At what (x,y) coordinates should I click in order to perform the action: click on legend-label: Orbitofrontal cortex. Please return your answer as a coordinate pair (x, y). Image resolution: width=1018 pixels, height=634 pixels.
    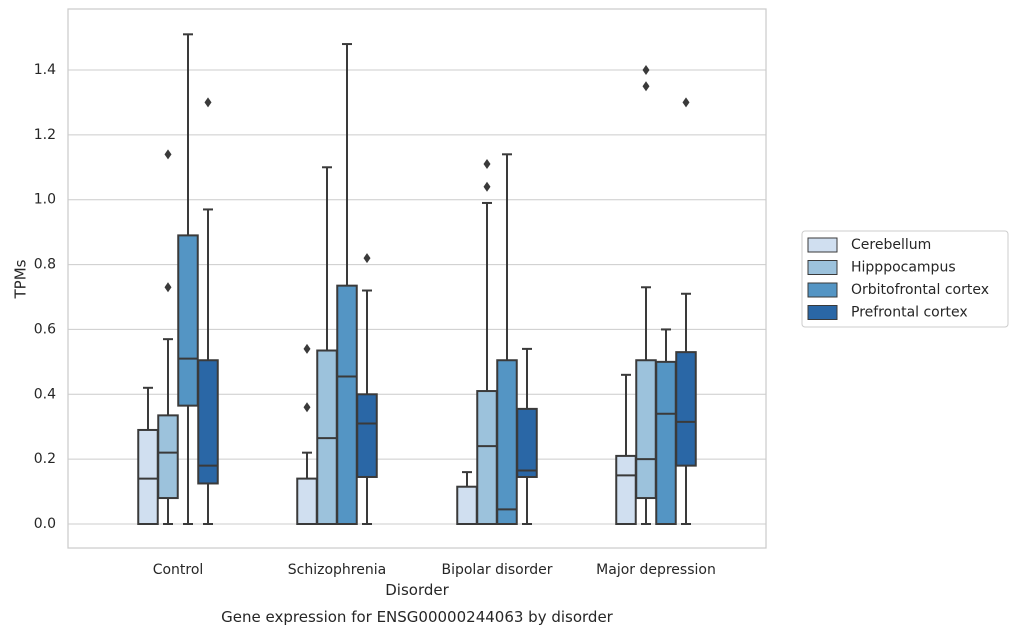
    Looking at the image, I should click on (920, 290).